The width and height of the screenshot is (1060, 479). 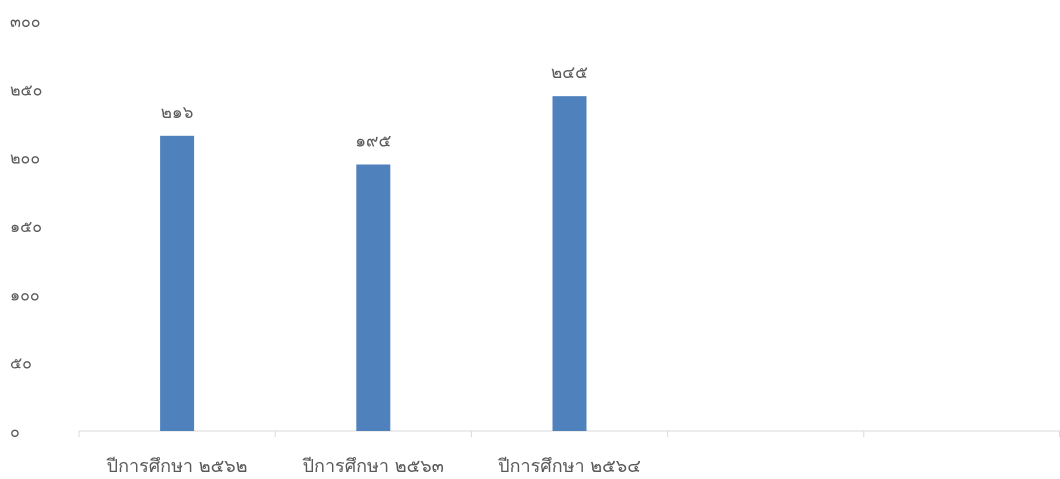 What do you see at coordinates (569, 73) in the screenshot?
I see `data-label: ๒๔๕` at bounding box center [569, 73].